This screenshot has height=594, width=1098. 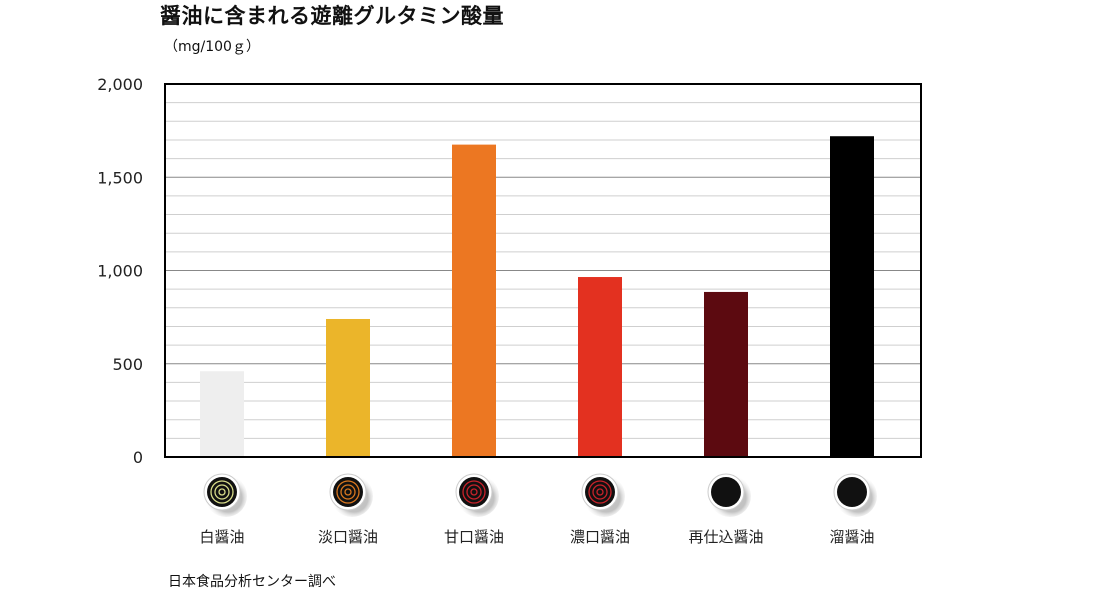 What do you see at coordinates (332, 16) in the screenshot?
I see `chart-title: 醤油に含まれる遊離グルタミン酸量` at bounding box center [332, 16].